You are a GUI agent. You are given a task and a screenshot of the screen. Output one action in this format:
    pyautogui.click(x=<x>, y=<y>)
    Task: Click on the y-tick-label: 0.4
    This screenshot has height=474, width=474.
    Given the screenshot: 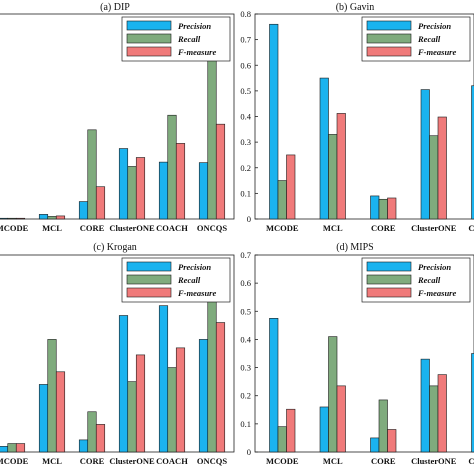 What is the action you would take?
    pyautogui.click(x=245, y=339)
    